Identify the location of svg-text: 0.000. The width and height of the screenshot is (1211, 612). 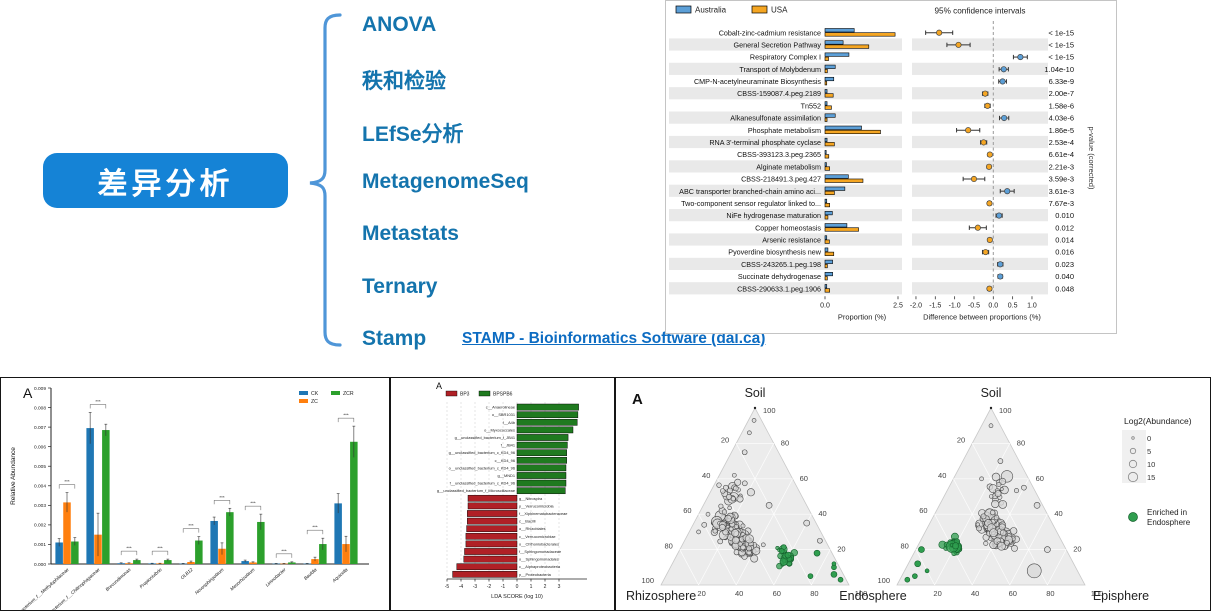
(40, 565).